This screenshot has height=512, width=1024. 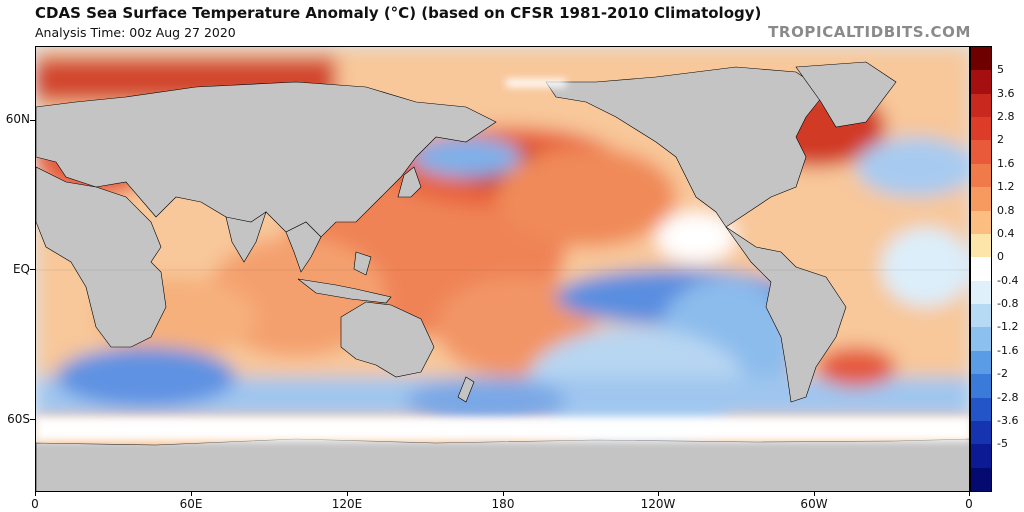 What do you see at coordinates (1006, 93) in the screenshot?
I see `colorbar-tick-label: 3.6` at bounding box center [1006, 93].